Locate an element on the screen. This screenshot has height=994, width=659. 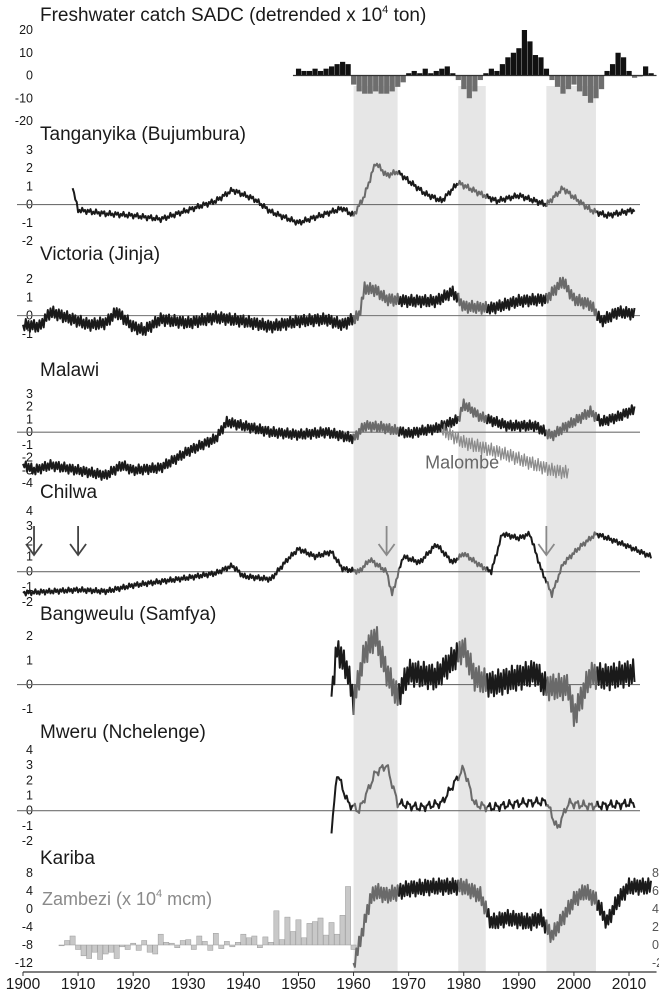
zambezi-bar-1941 is located at coordinates (249, 941).